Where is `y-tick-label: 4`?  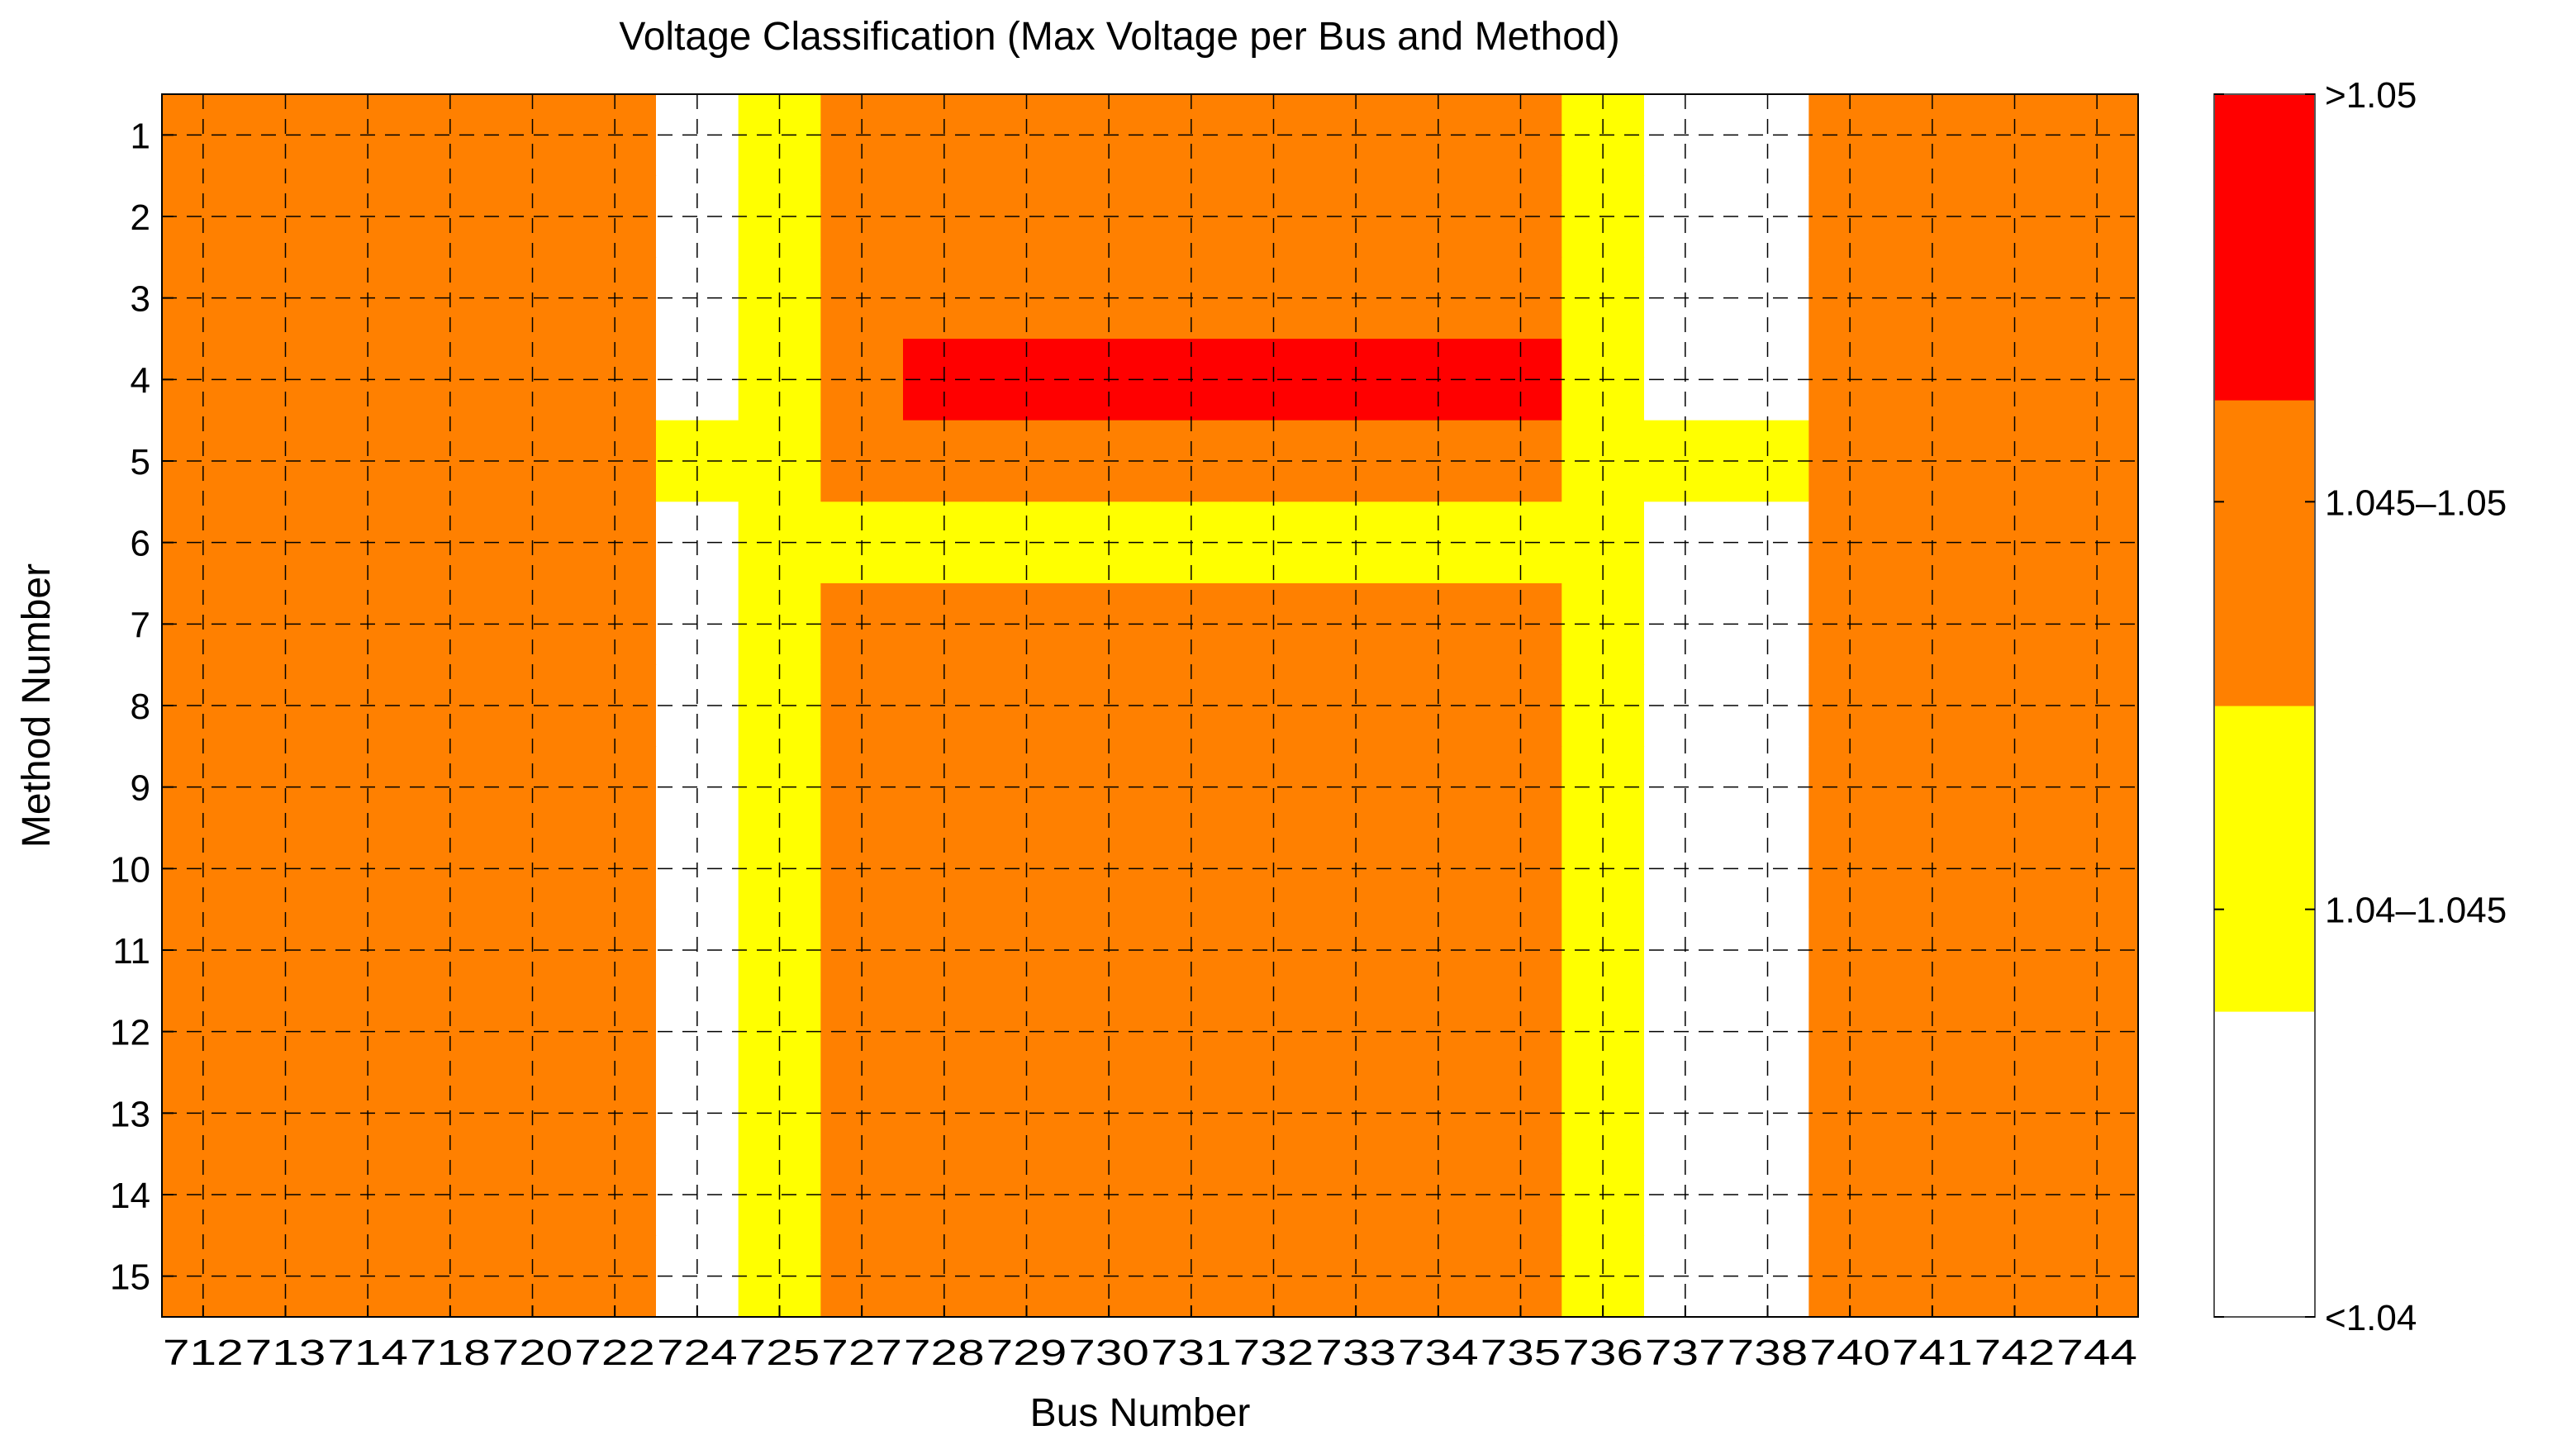
y-tick-label: 4 is located at coordinates (140, 380).